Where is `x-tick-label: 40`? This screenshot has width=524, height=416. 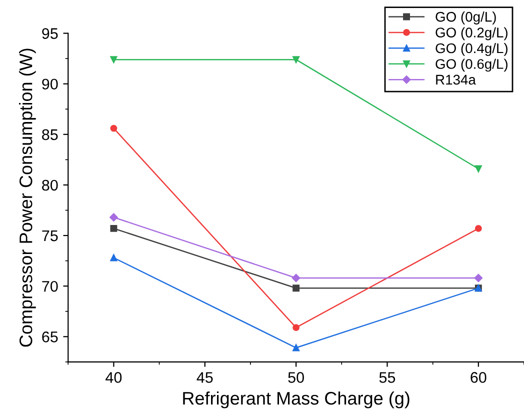 x-tick-label: 40 is located at coordinates (114, 377).